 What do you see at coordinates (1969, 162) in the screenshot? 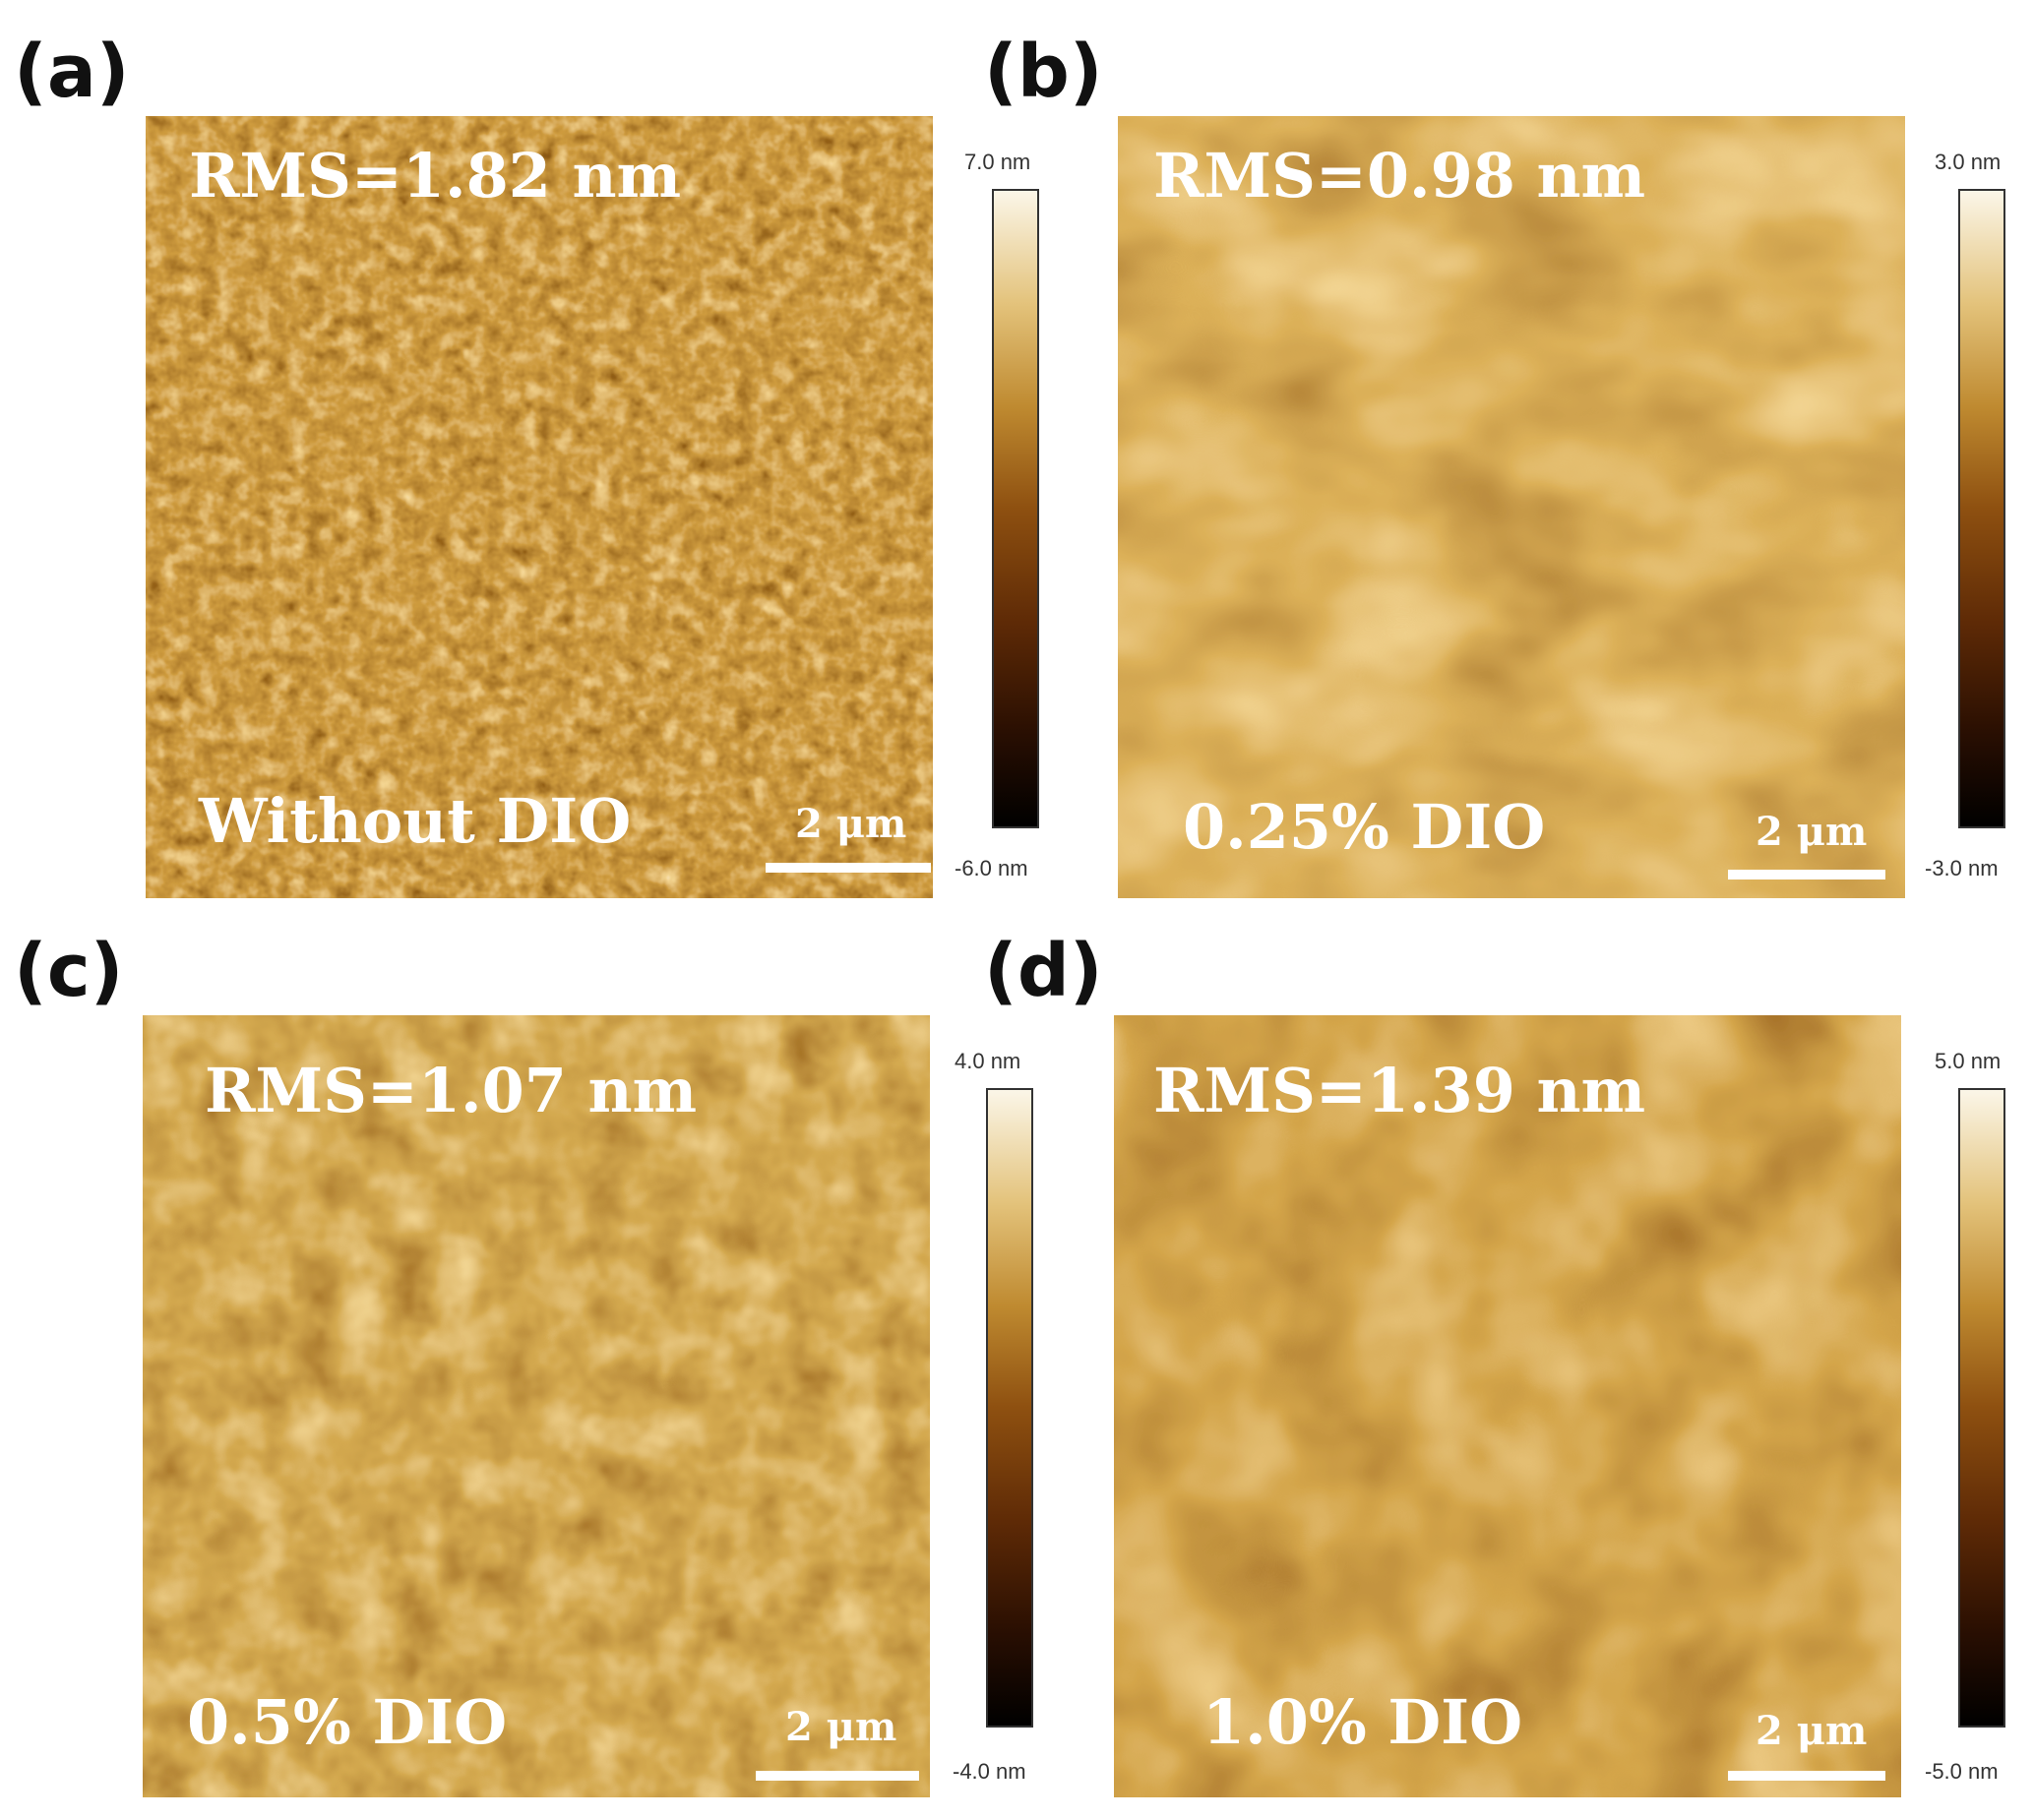
I see `colorbar-max-b: 3.0 nm` at bounding box center [1969, 162].